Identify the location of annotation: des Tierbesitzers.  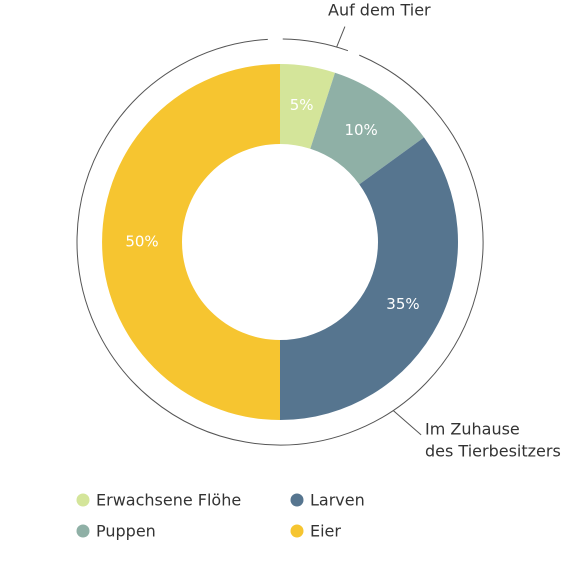
(493, 451).